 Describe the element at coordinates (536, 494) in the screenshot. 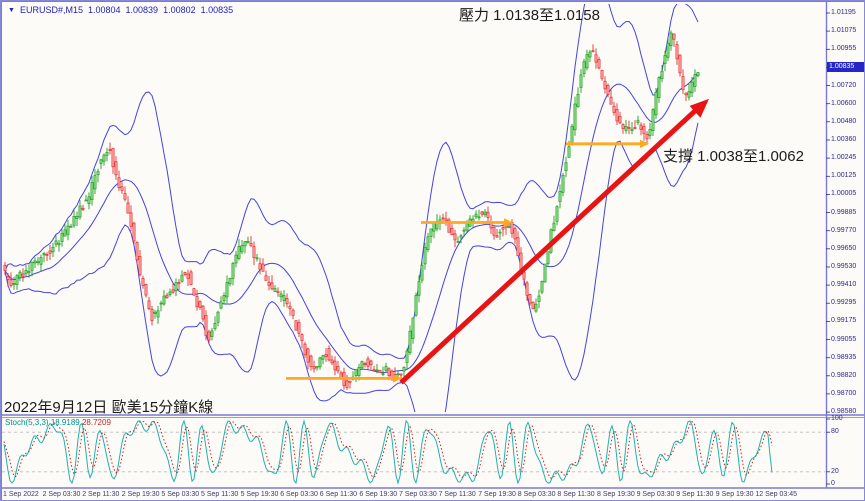

I see `time-axis-label: 8 Sep 03:30` at that location.